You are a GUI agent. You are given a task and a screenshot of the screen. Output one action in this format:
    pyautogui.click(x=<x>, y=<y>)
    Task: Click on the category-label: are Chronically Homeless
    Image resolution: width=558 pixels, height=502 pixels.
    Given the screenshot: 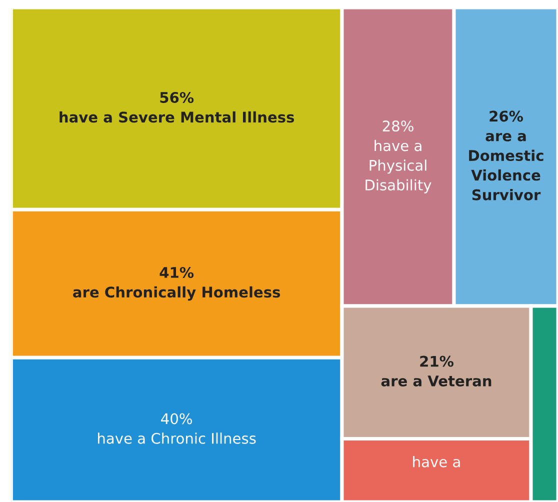 What is the action you would take?
    pyautogui.click(x=176, y=293)
    